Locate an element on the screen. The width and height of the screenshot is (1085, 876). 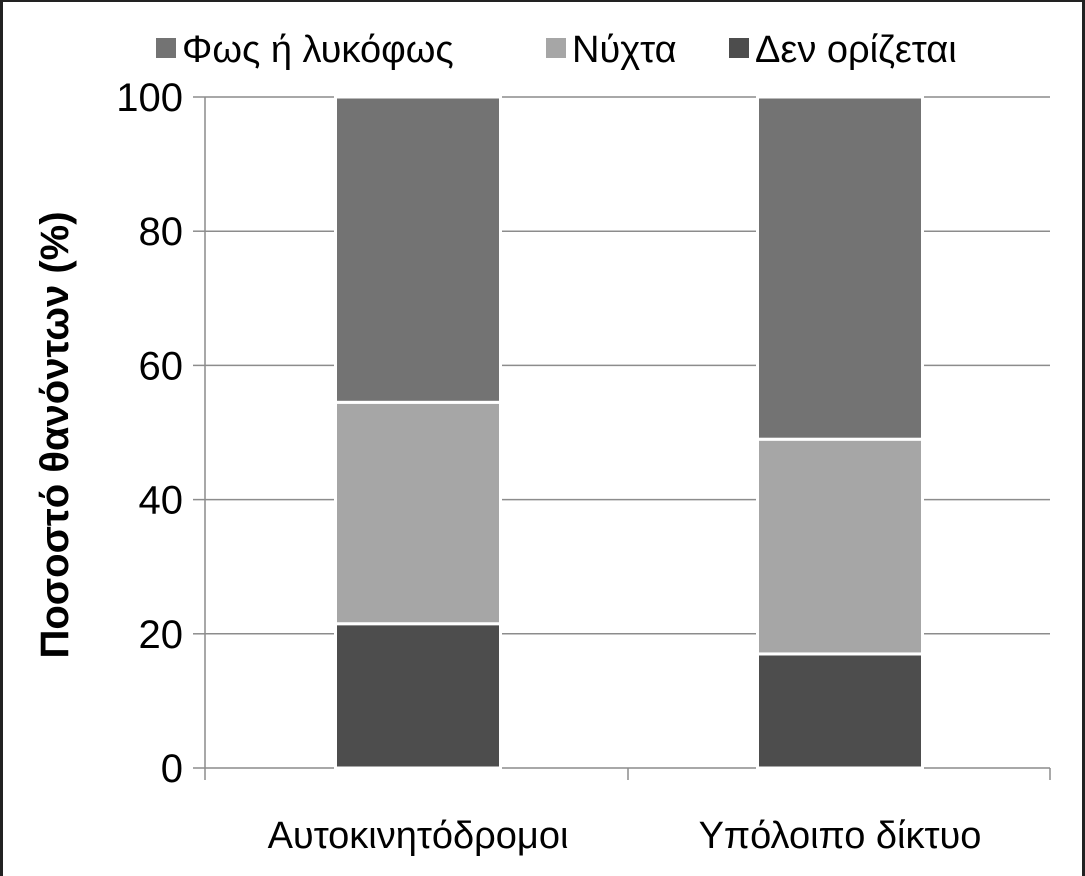
legend: Φως ή λυκόφως Νύχτα Δεν ορίζεται is located at coordinates (556, 50).